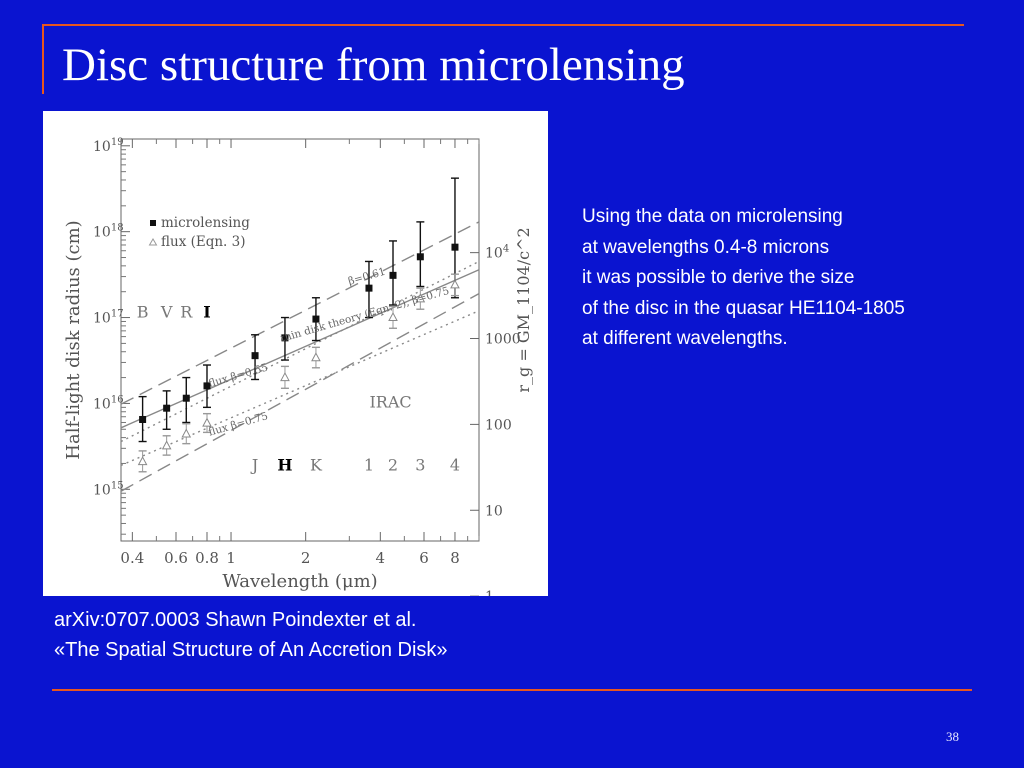  What do you see at coordinates (43, 59) in the screenshot?
I see `left-accent-rule` at bounding box center [43, 59].